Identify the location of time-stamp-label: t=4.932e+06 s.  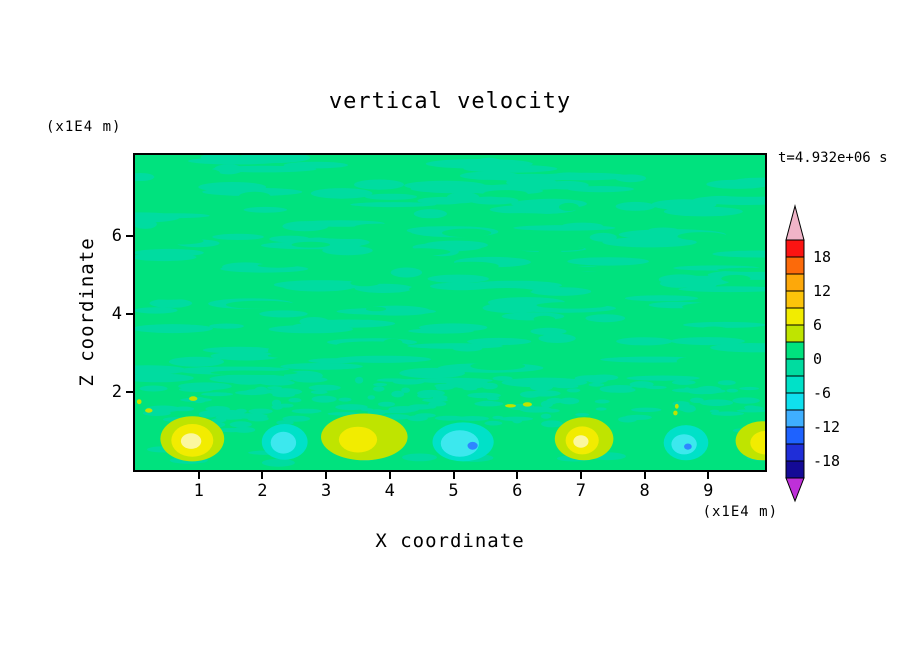
(833, 158).